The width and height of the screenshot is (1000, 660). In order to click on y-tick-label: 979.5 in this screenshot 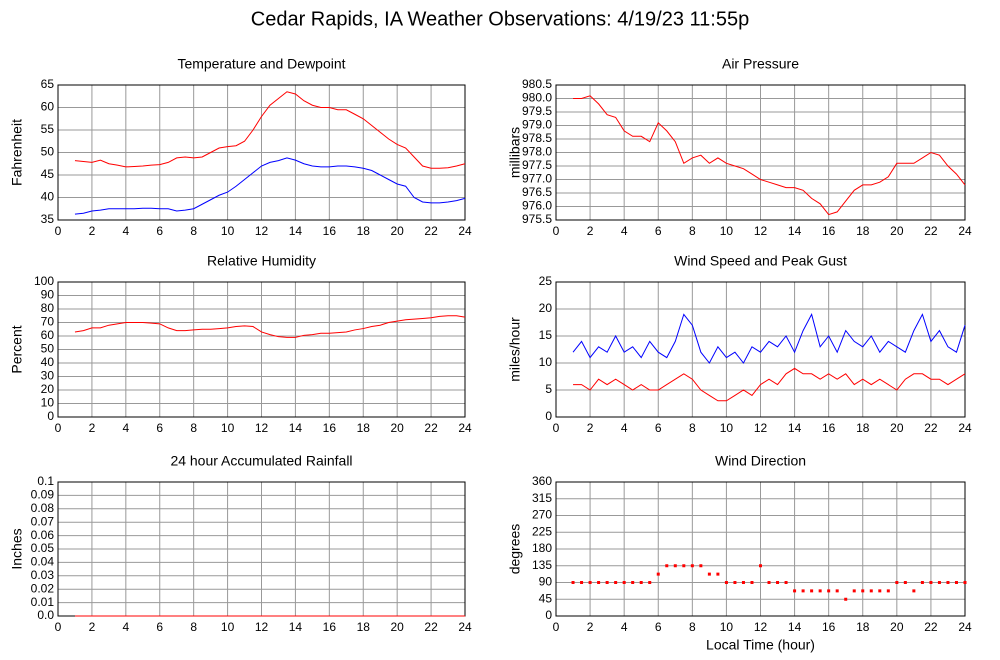, I will do `click(537, 111)`.